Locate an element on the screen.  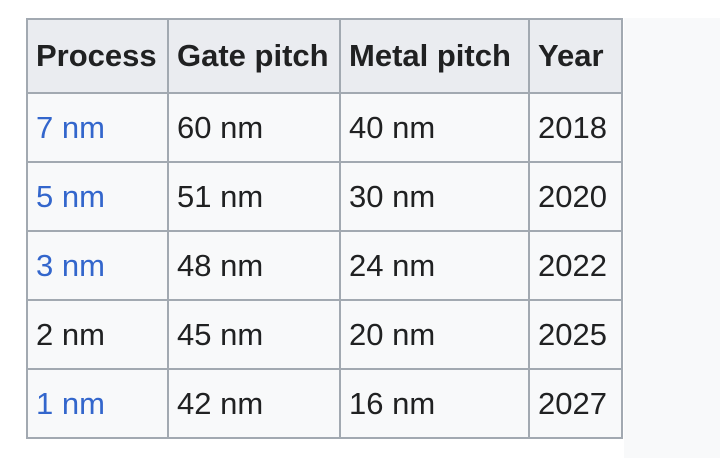
table-row: 3 nm 48 nm 24 nm 2022 is located at coordinates (324, 265).